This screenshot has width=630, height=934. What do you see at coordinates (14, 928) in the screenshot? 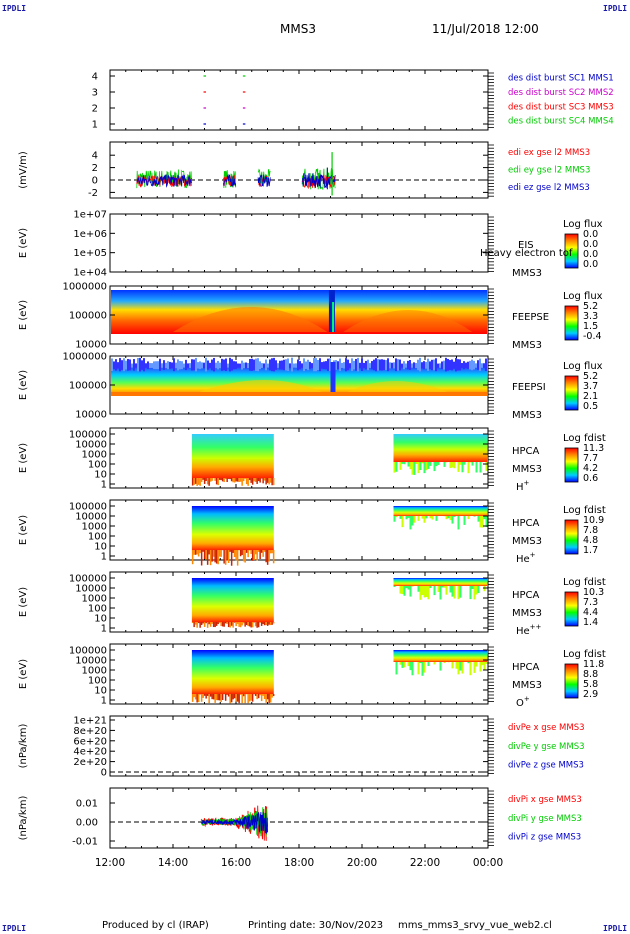
I see `corner-label-bottom-left: IPDLI` at bounding box center [14, 928].